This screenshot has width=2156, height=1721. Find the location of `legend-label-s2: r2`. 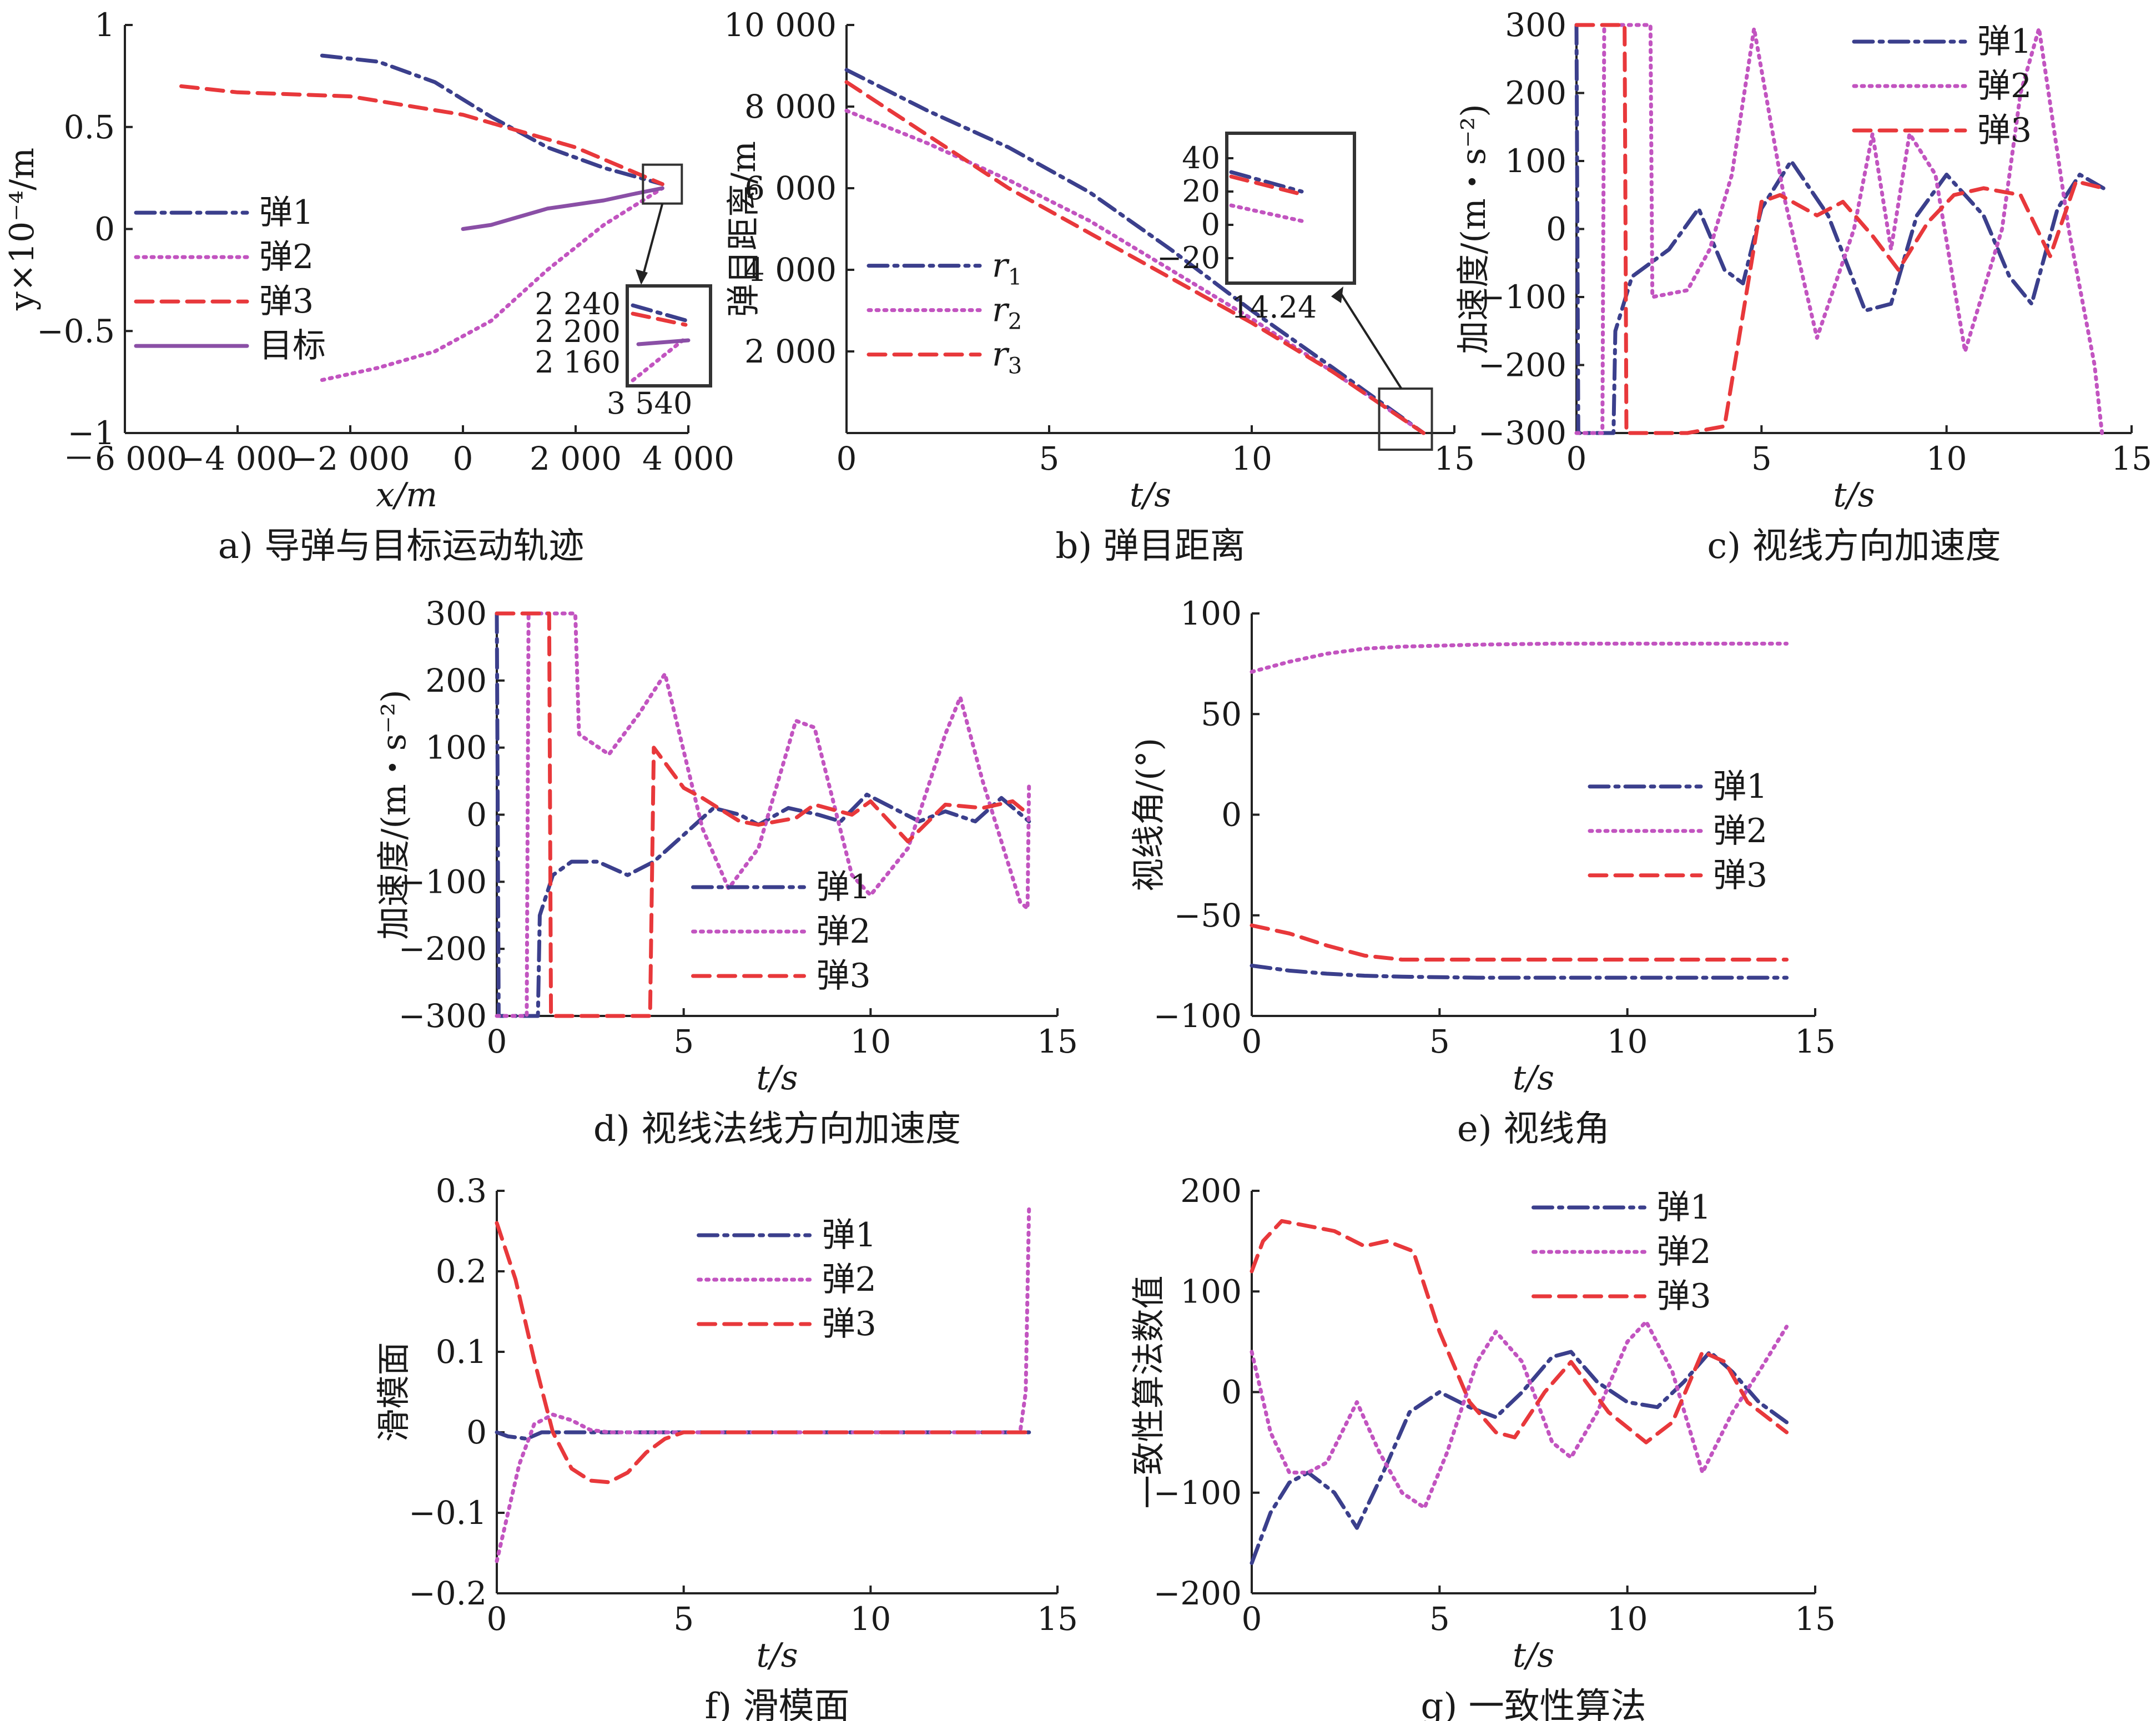

legend-label-s2: r2 is located at coordinates (1007, 313).